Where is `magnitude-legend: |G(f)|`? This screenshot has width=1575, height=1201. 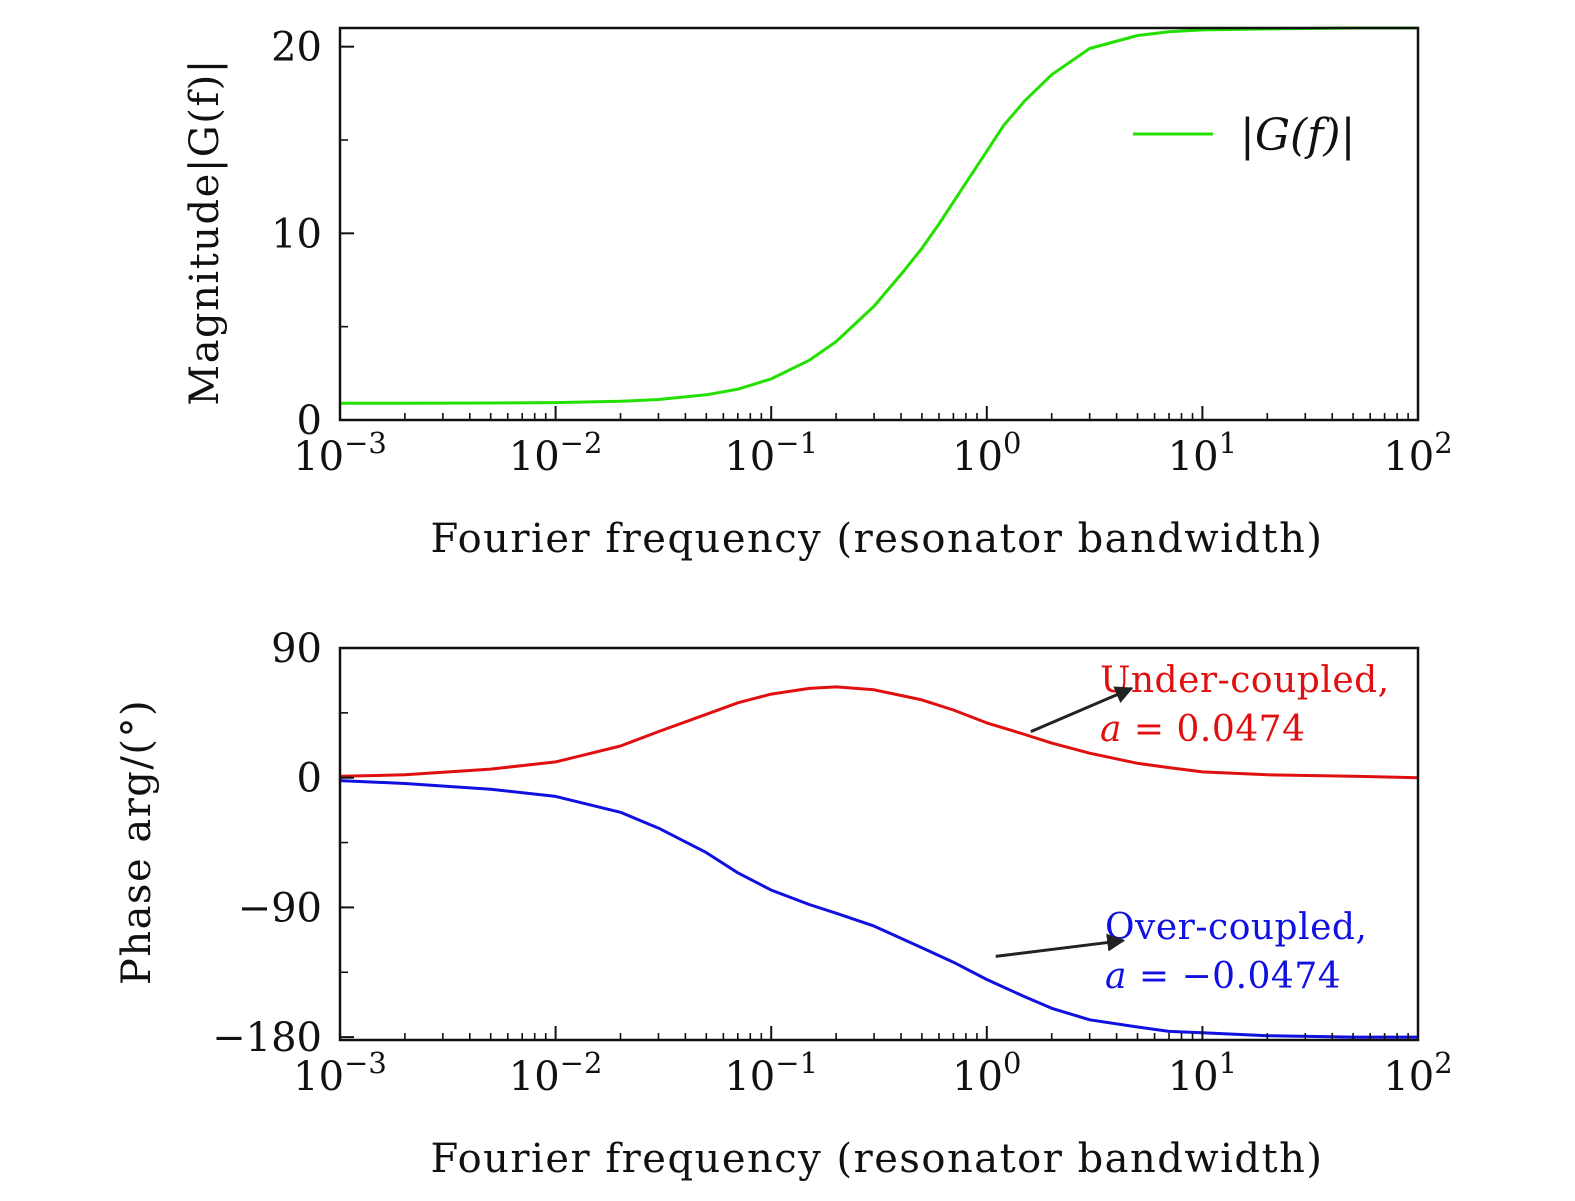
magnitude-legend: |G(f)| is located at coordinates (1244, 135).